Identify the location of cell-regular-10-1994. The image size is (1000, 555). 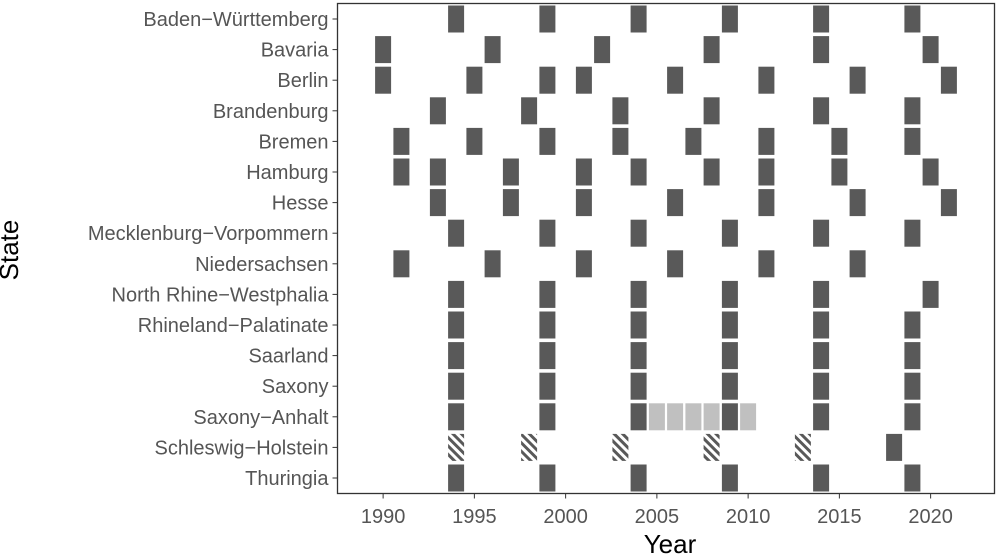
(456, 325).